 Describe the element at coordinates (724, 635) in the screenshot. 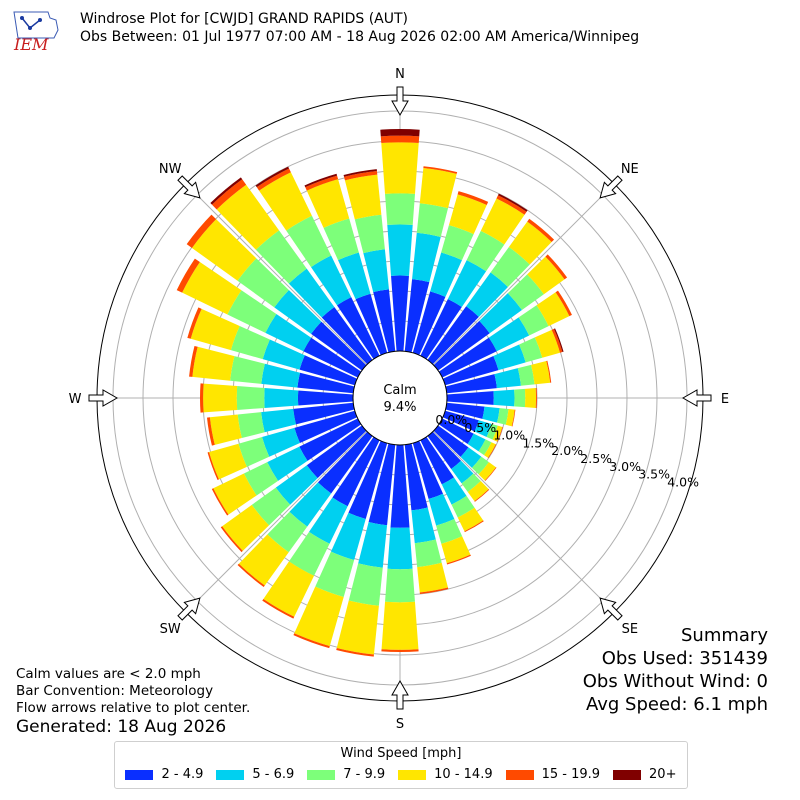

I see `summary-heading: Summary` at that location.